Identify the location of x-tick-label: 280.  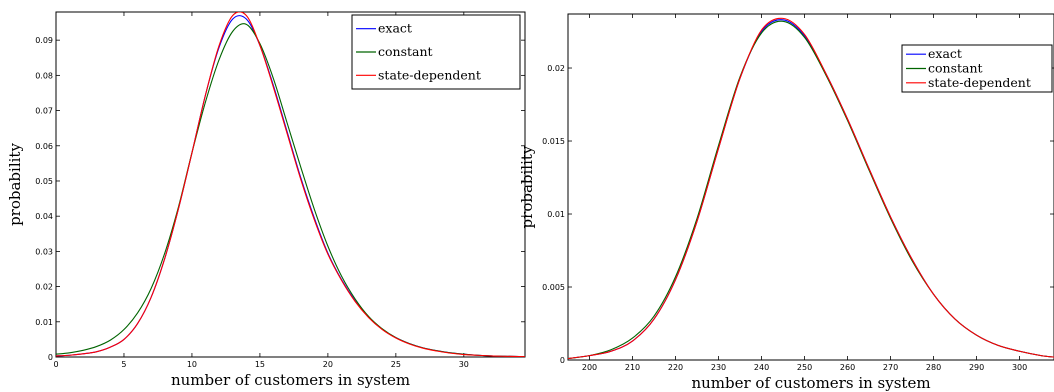
(933, 367).